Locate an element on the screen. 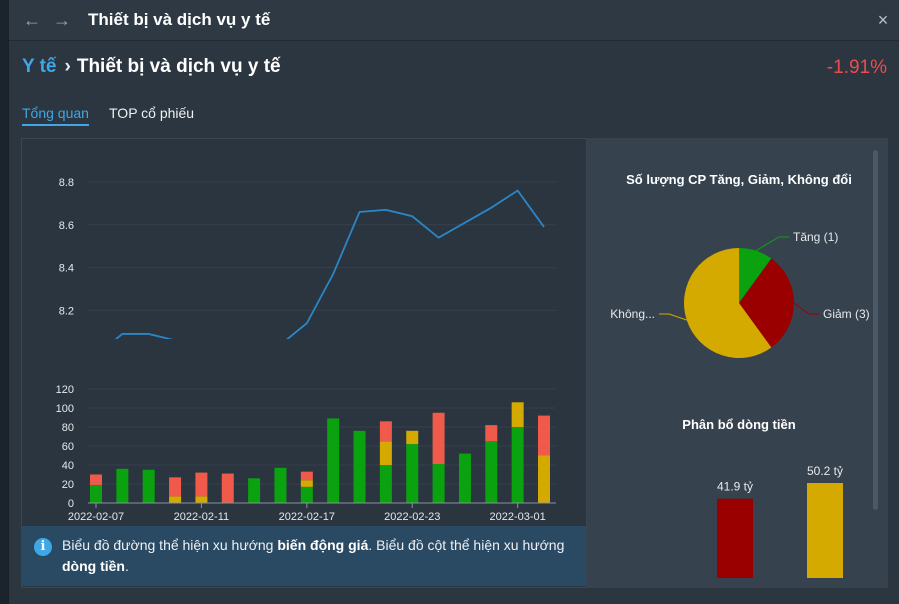  alloc-bar-label: 50.2 tỷ is located at coordinates (825, 471).